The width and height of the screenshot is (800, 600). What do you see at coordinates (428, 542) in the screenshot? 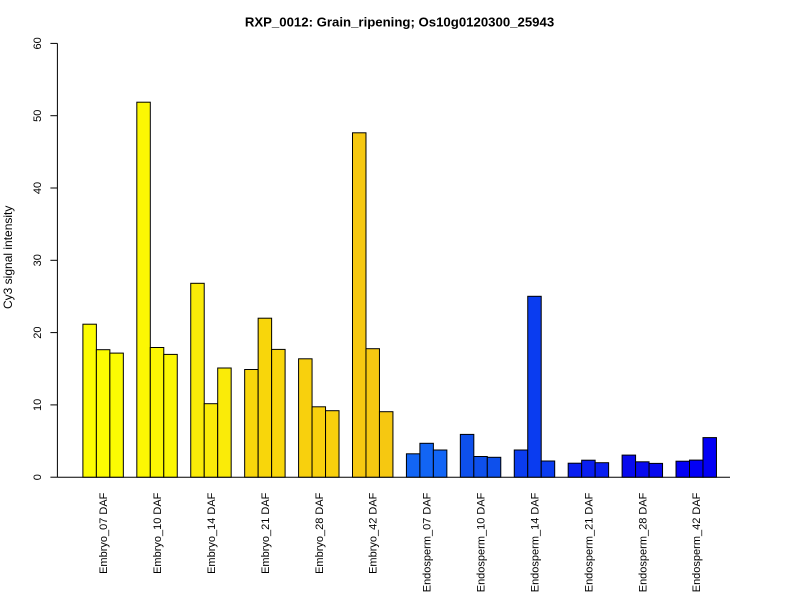
I see `svg-text: Endosperm_07 DAF` at bounding box center [428, 542].